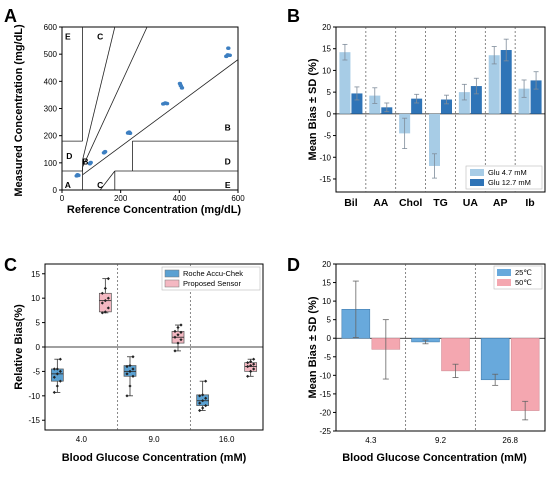 The width and height of the screenshot is (550, 477). I want to click on legend-label: Roche Accu-Chek, so click(213, 273).